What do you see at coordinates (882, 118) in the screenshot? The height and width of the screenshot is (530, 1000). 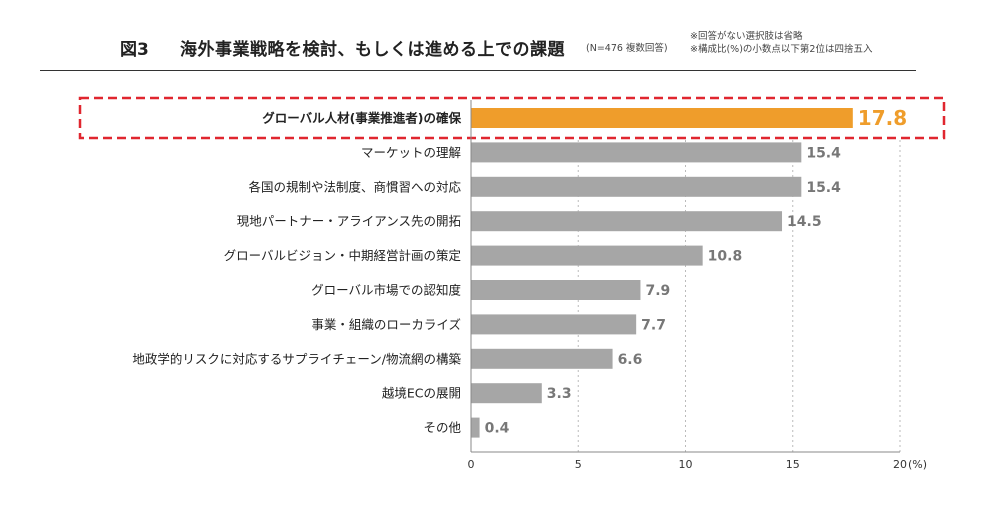 I see `value-label-0: 17.8` at bounding box center [882, 118].